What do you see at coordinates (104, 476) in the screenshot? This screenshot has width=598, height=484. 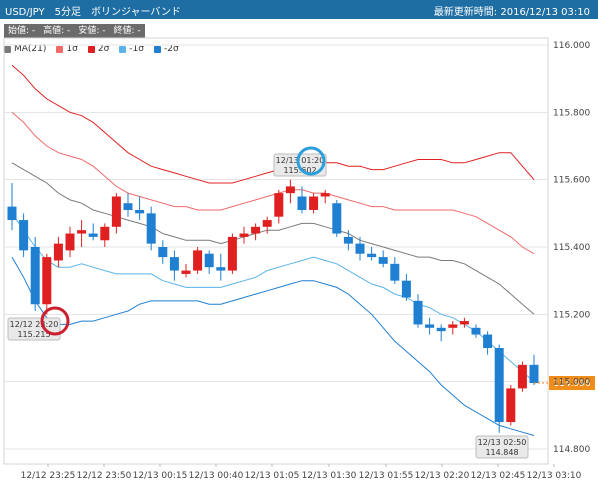 I see `x-tick-label: 12/12 23:50` at bounding box center [104, 476].